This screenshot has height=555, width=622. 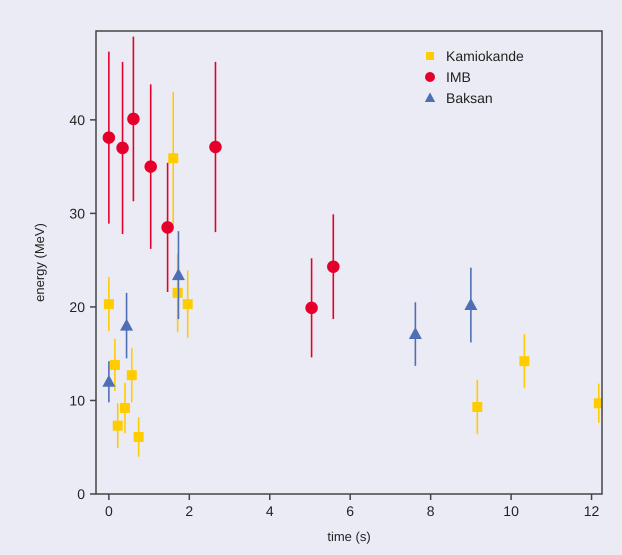 I want to click on y-tick-label: 40, so click(x=77, y=120).